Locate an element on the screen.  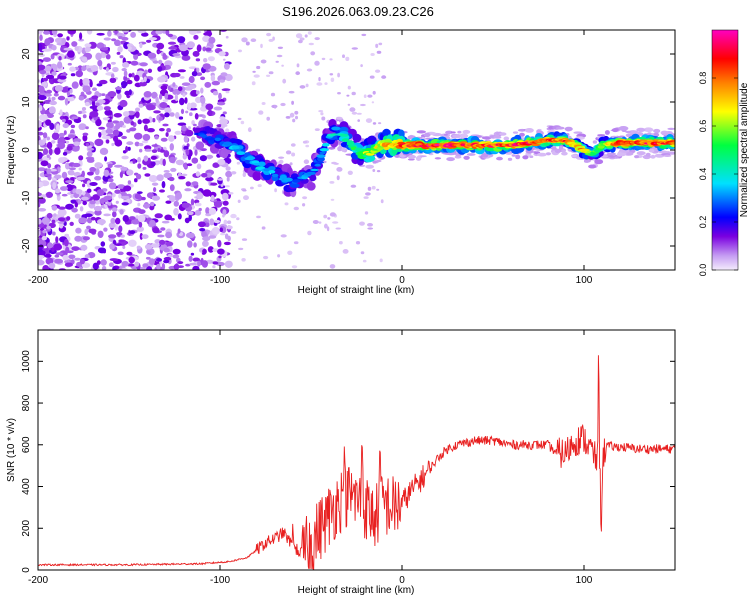
heatmap-x-tick-label: 100 is located at coordinates (584, 280).